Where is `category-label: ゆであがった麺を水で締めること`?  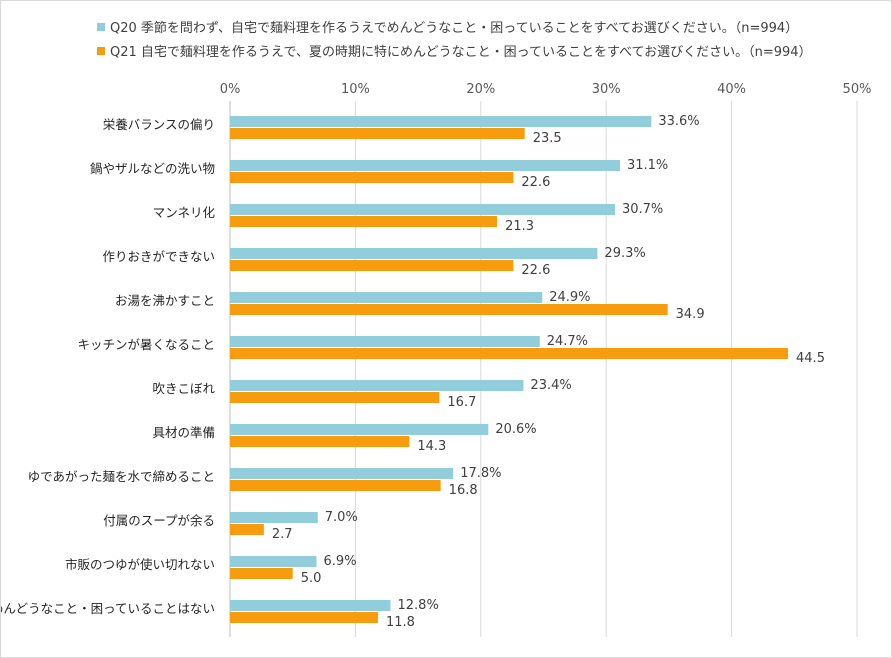
category-label: ゆであがった麺を水で締めること is located at coordinates (121, 476).